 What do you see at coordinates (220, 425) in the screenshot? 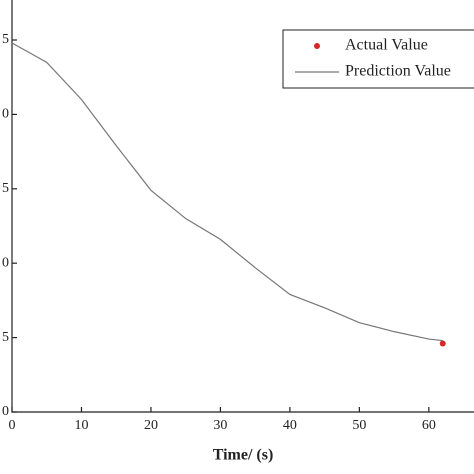
I see `x-tick-label: 30` at bounding box center [220, 425].